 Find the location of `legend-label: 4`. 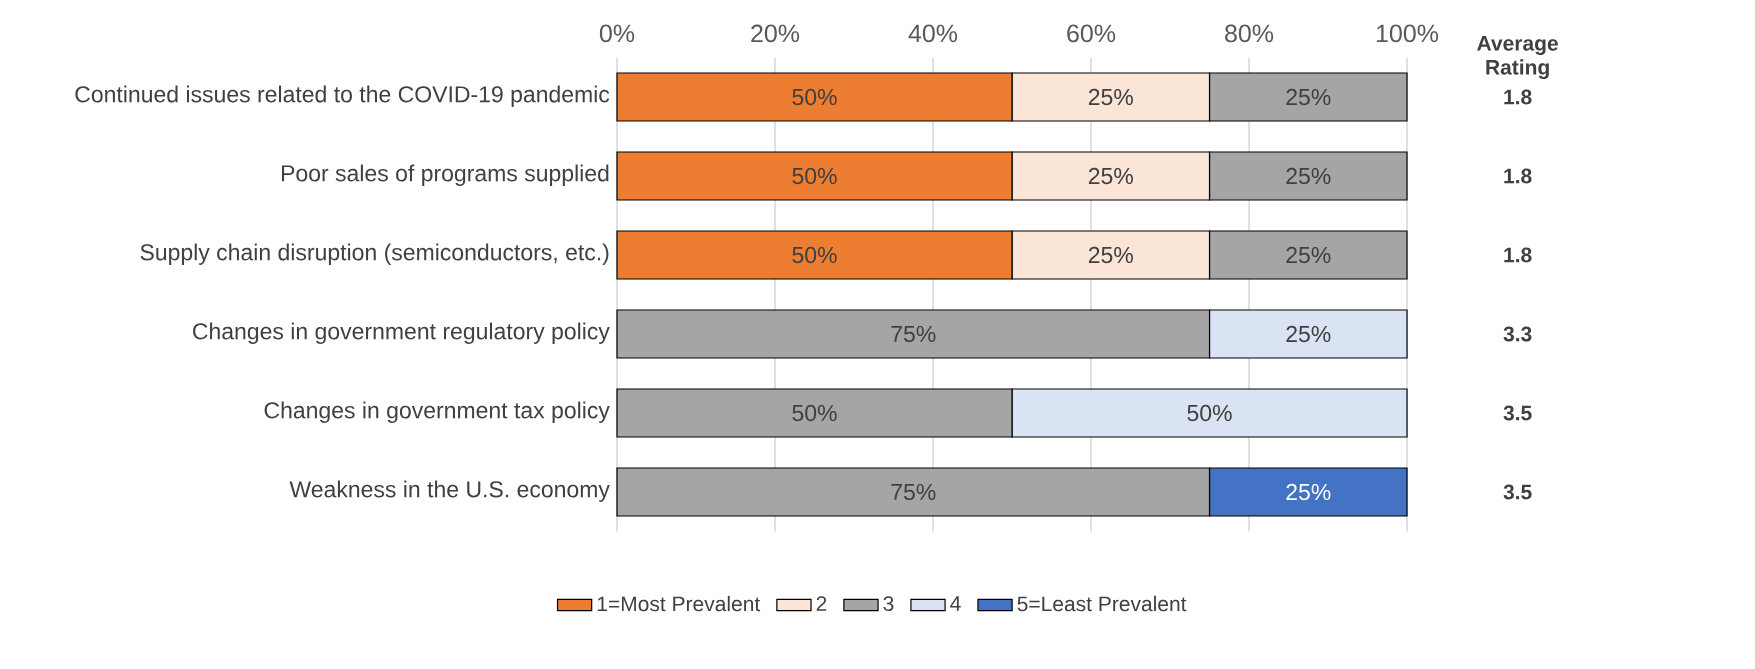

legend-label: 4 is located at coordinates (955, 603).